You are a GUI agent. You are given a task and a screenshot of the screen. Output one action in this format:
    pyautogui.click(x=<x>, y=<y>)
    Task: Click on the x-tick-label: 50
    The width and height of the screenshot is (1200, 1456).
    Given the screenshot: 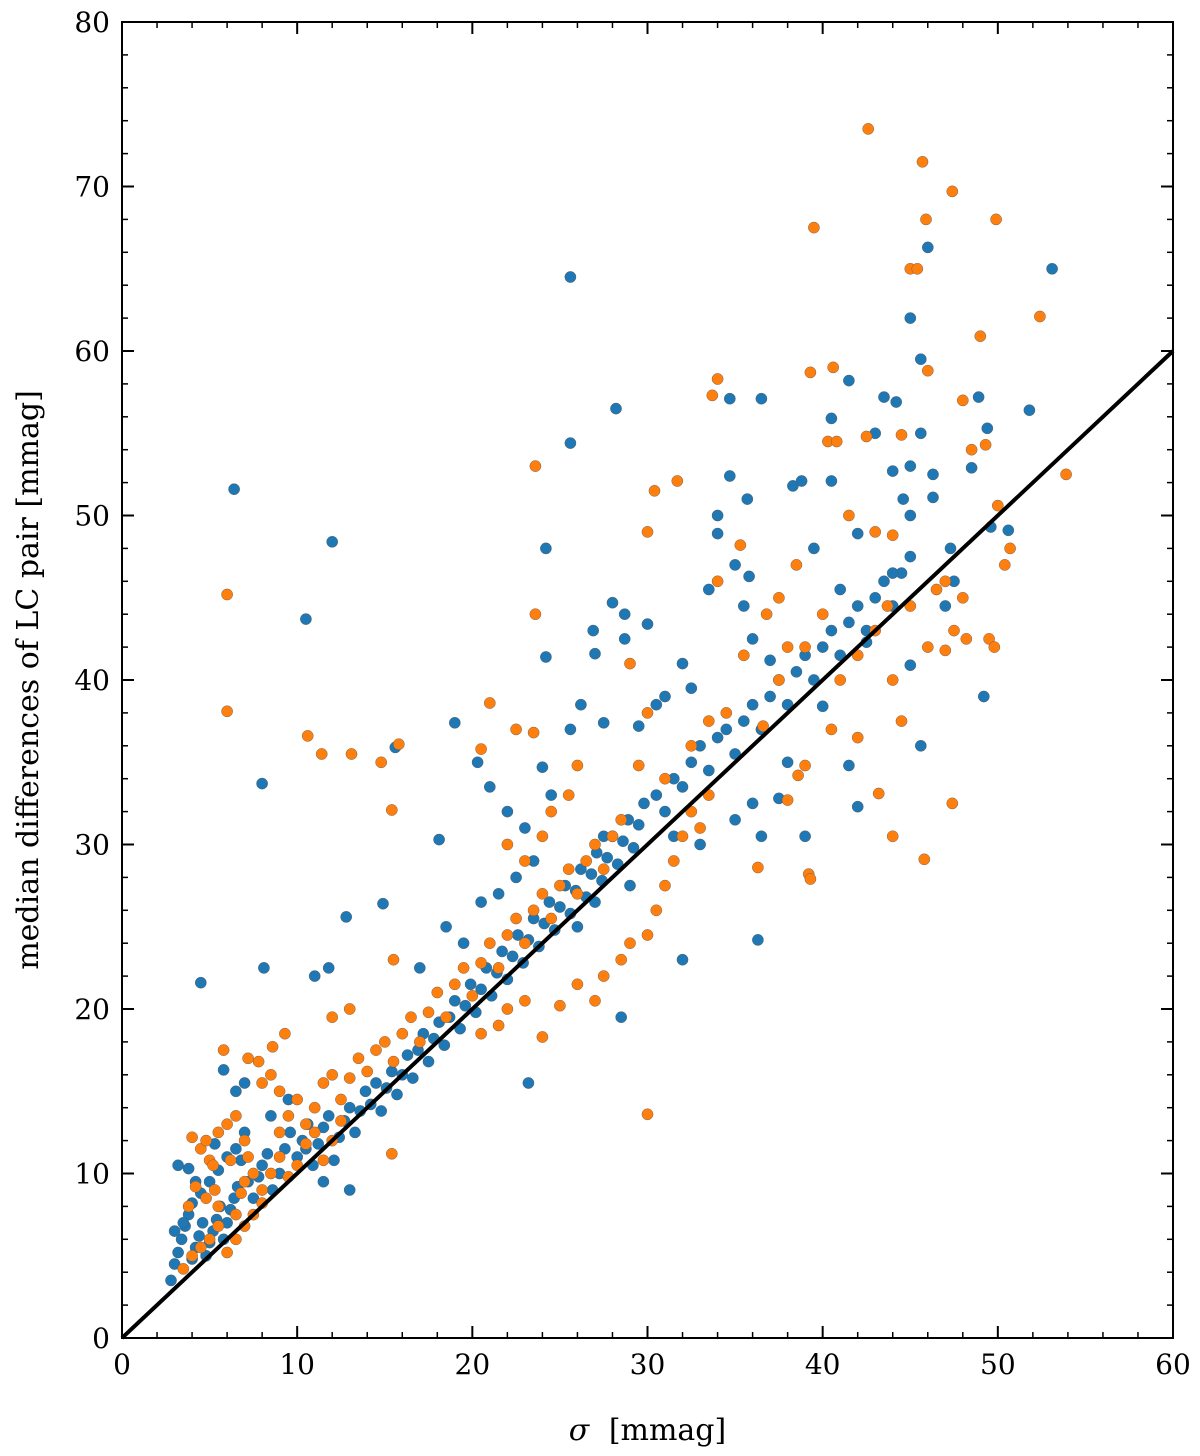 What is the action you would take?
    pyautogui.click(x=998, y=1364)
    